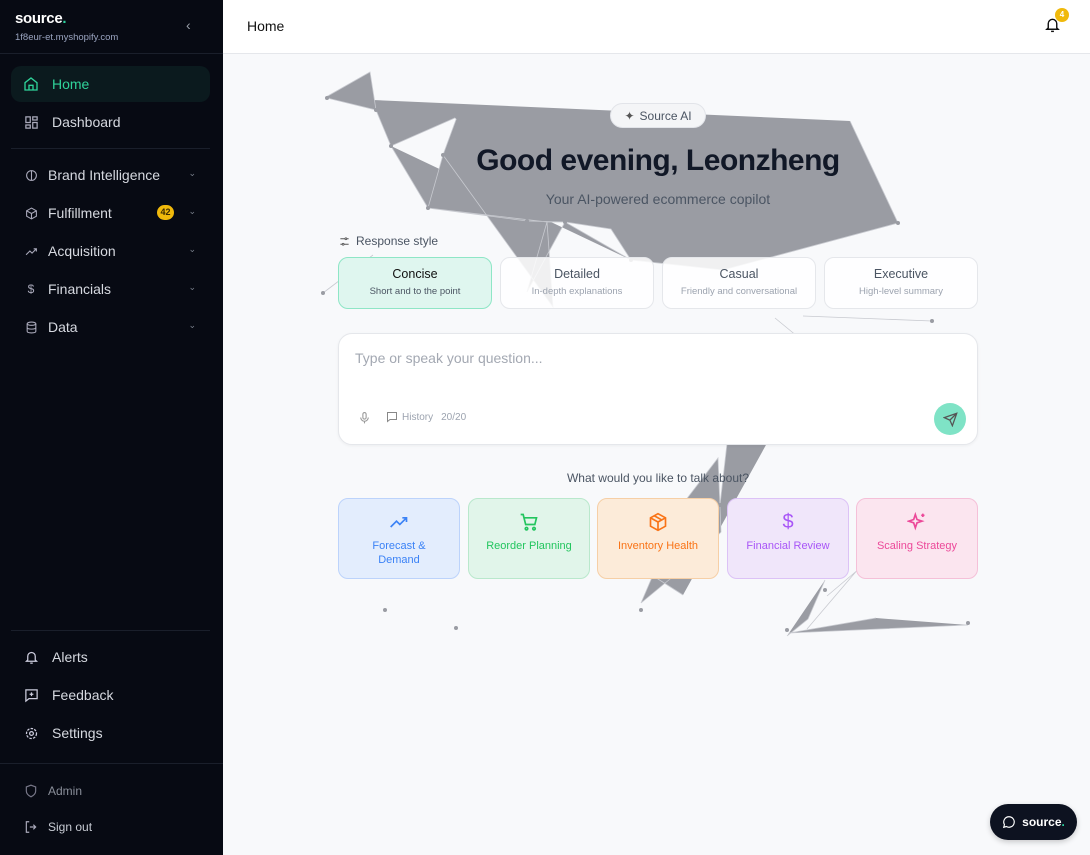  What do you see at coordinates (31, 122) in the screenshot?
I see `grid-icon` at bounding box center [31, 122].